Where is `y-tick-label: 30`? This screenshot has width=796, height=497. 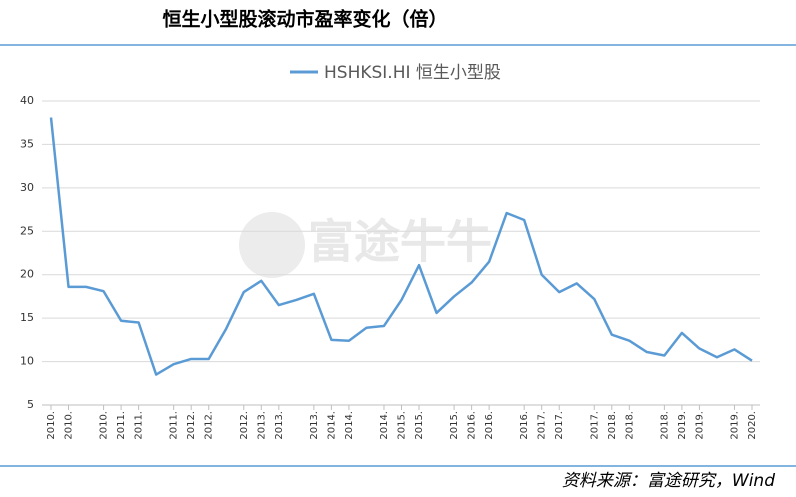
y-tick-label: 30 is located at coordinates (27, 187).